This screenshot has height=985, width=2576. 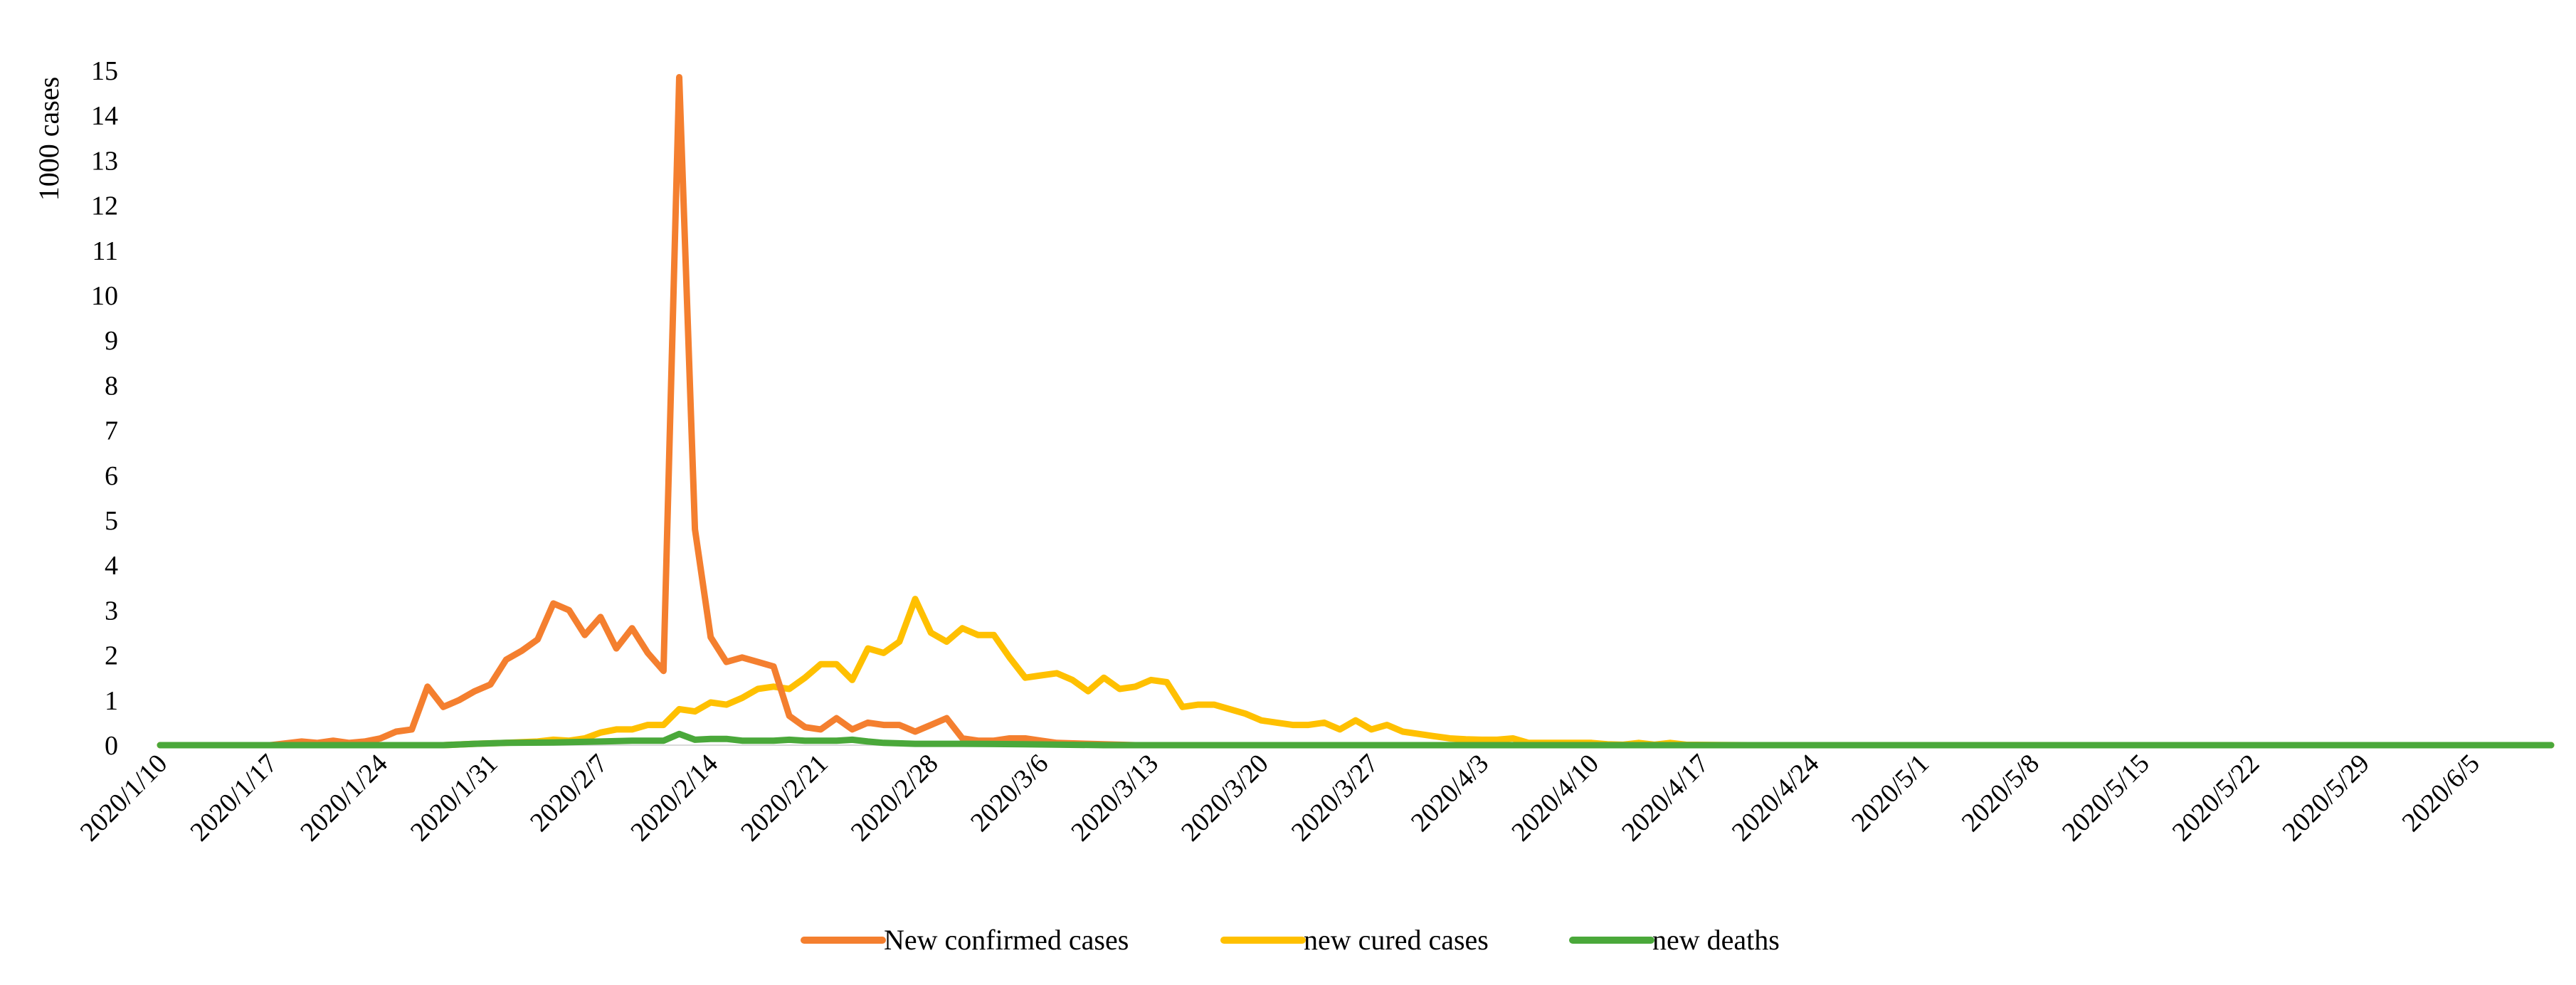 What do you see at coordinates (1007, 940) in the screenshot?
I see `legend-label: New confirmed cases` at bounding box center [1007, 940].